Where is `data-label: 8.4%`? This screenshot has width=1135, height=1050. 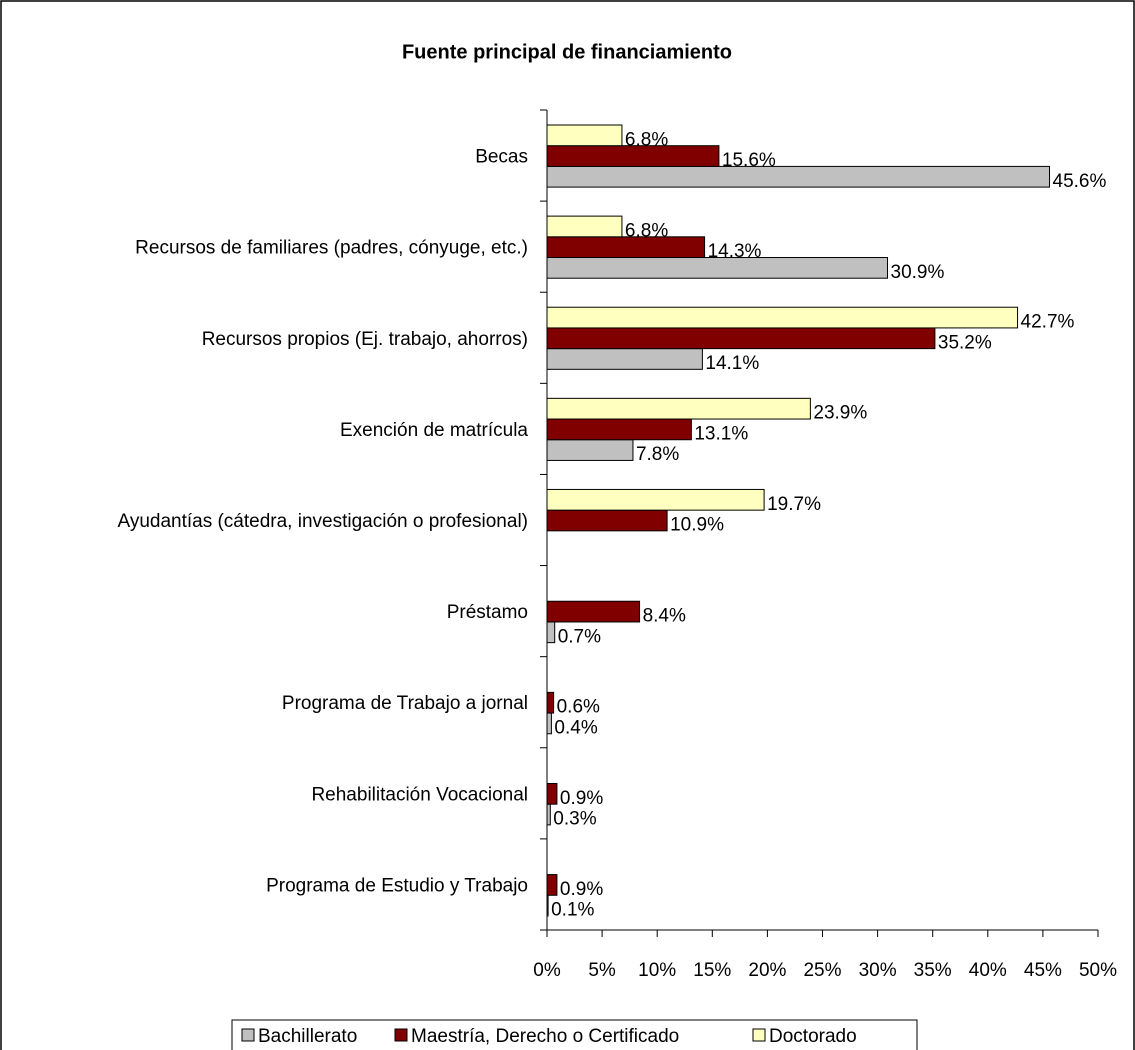
data-label: 8.4% is located at coordinates (664, 616).